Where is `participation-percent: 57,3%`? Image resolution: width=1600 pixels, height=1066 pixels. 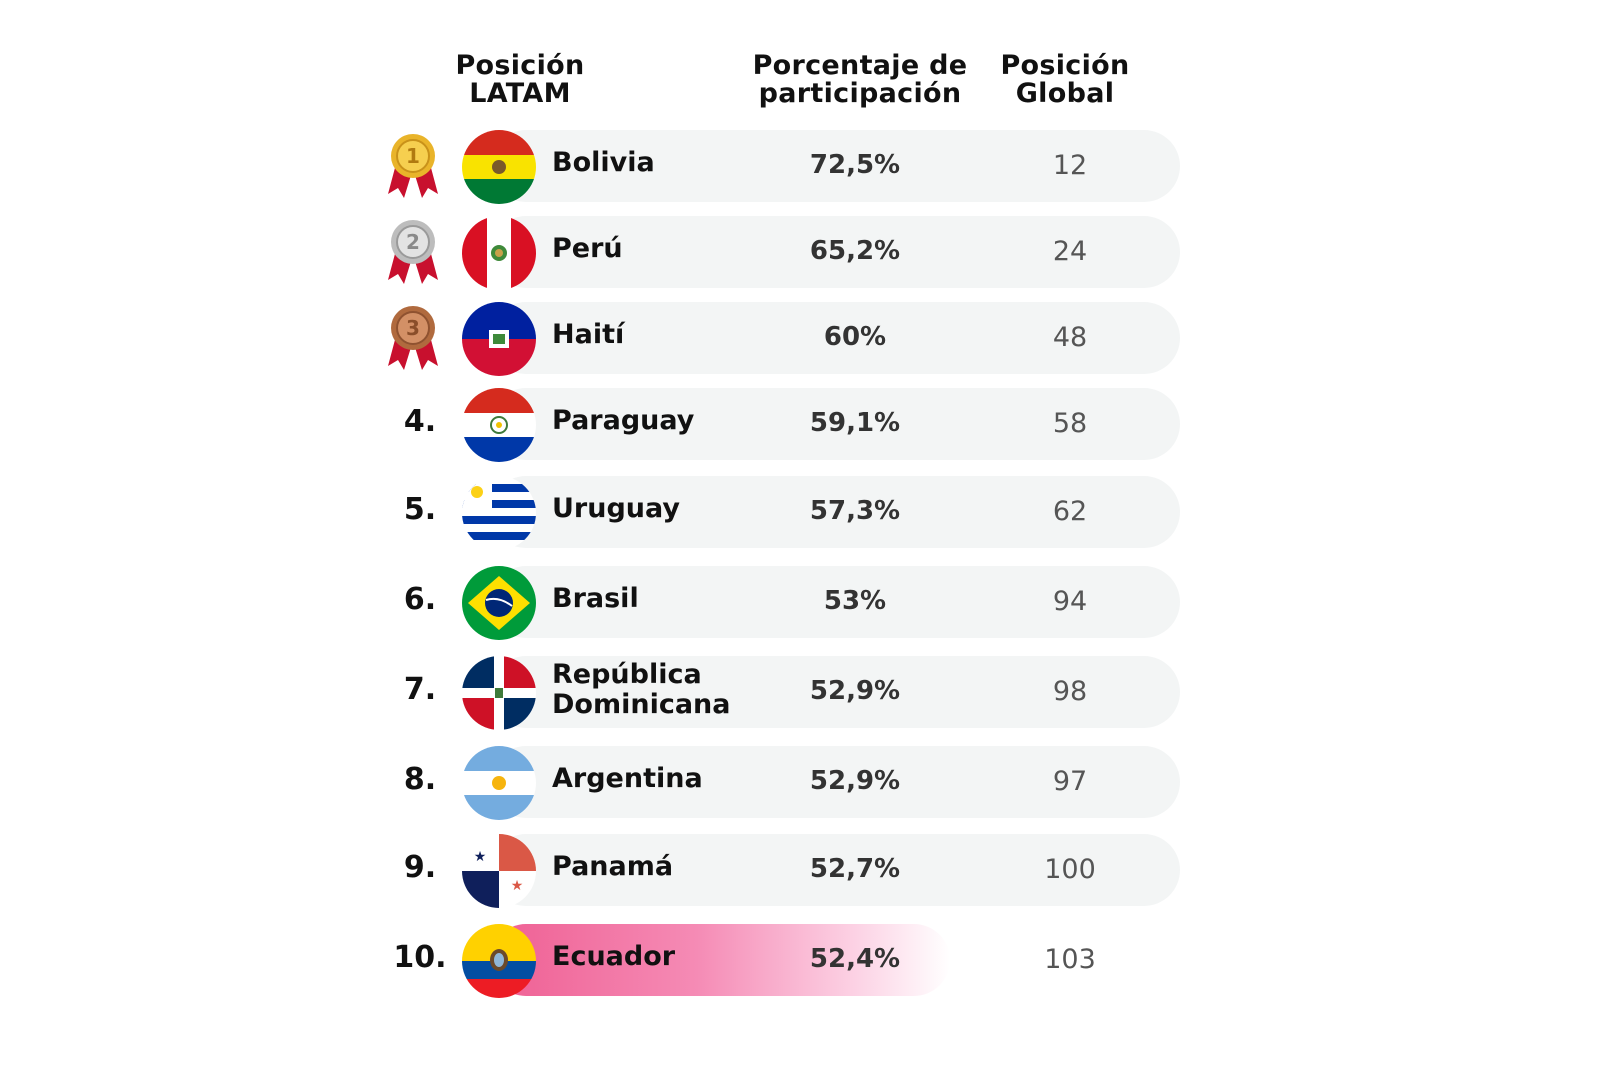 participation-percent: 57,3% is located at coordinates (855, 511).